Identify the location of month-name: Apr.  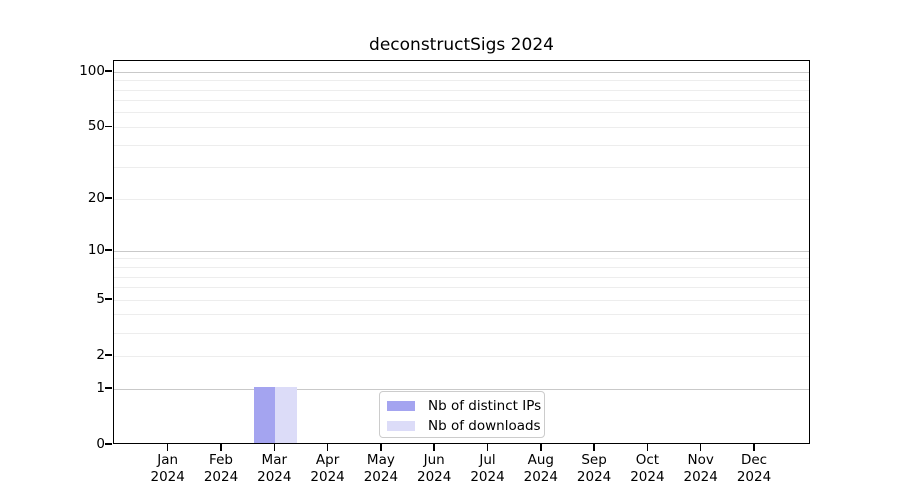
(327, 460).